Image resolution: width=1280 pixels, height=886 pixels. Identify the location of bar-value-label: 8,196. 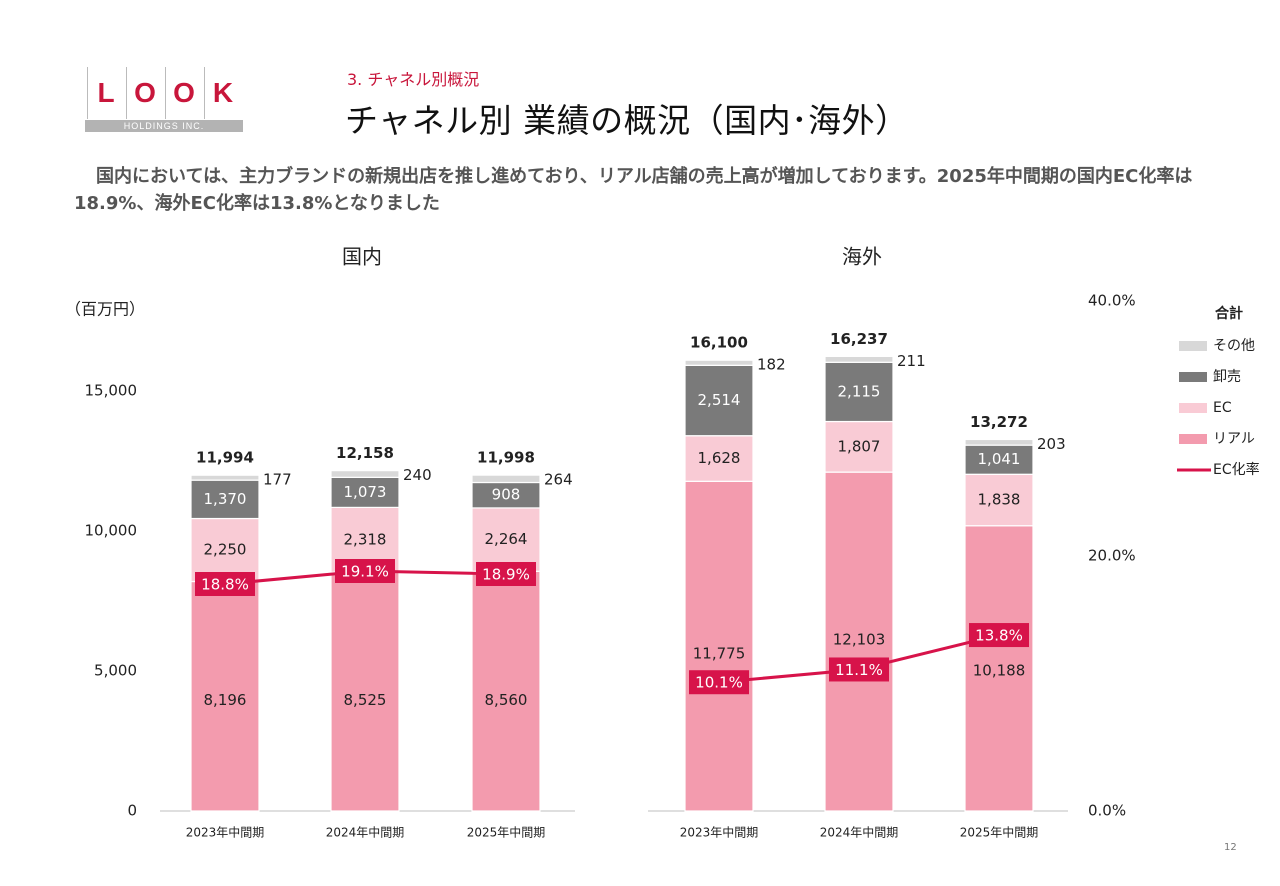
(225, 700).